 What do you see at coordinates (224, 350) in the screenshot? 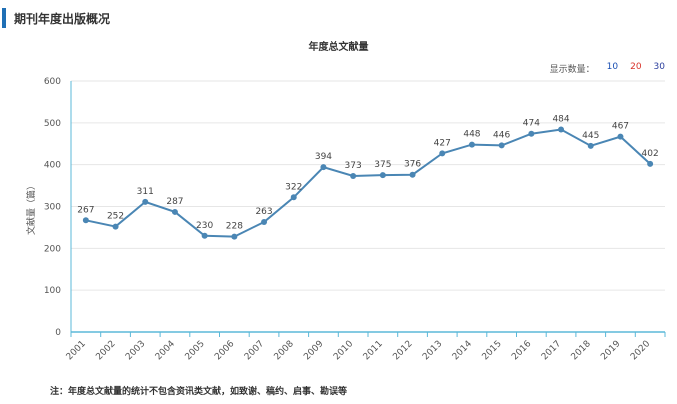
I see `x-tick-label: 2006` at bounding box center [224, 350].